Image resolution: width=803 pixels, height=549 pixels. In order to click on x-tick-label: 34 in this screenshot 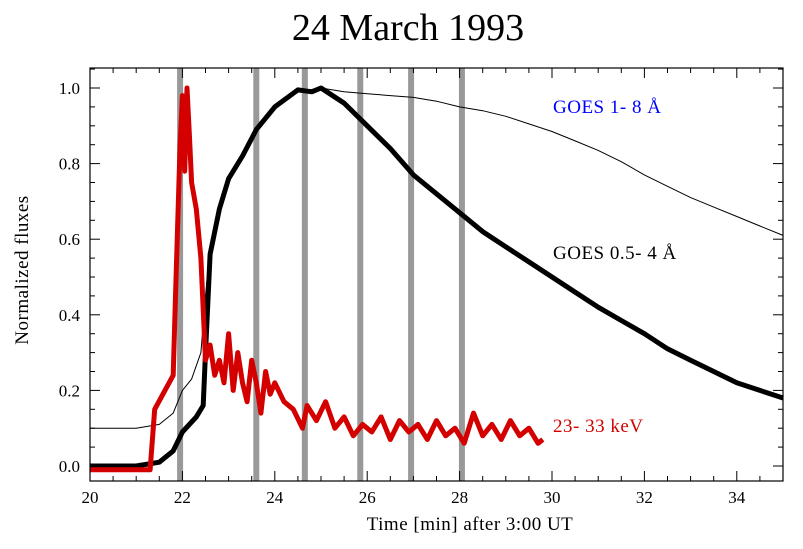, I will do `click(737, 497)`.